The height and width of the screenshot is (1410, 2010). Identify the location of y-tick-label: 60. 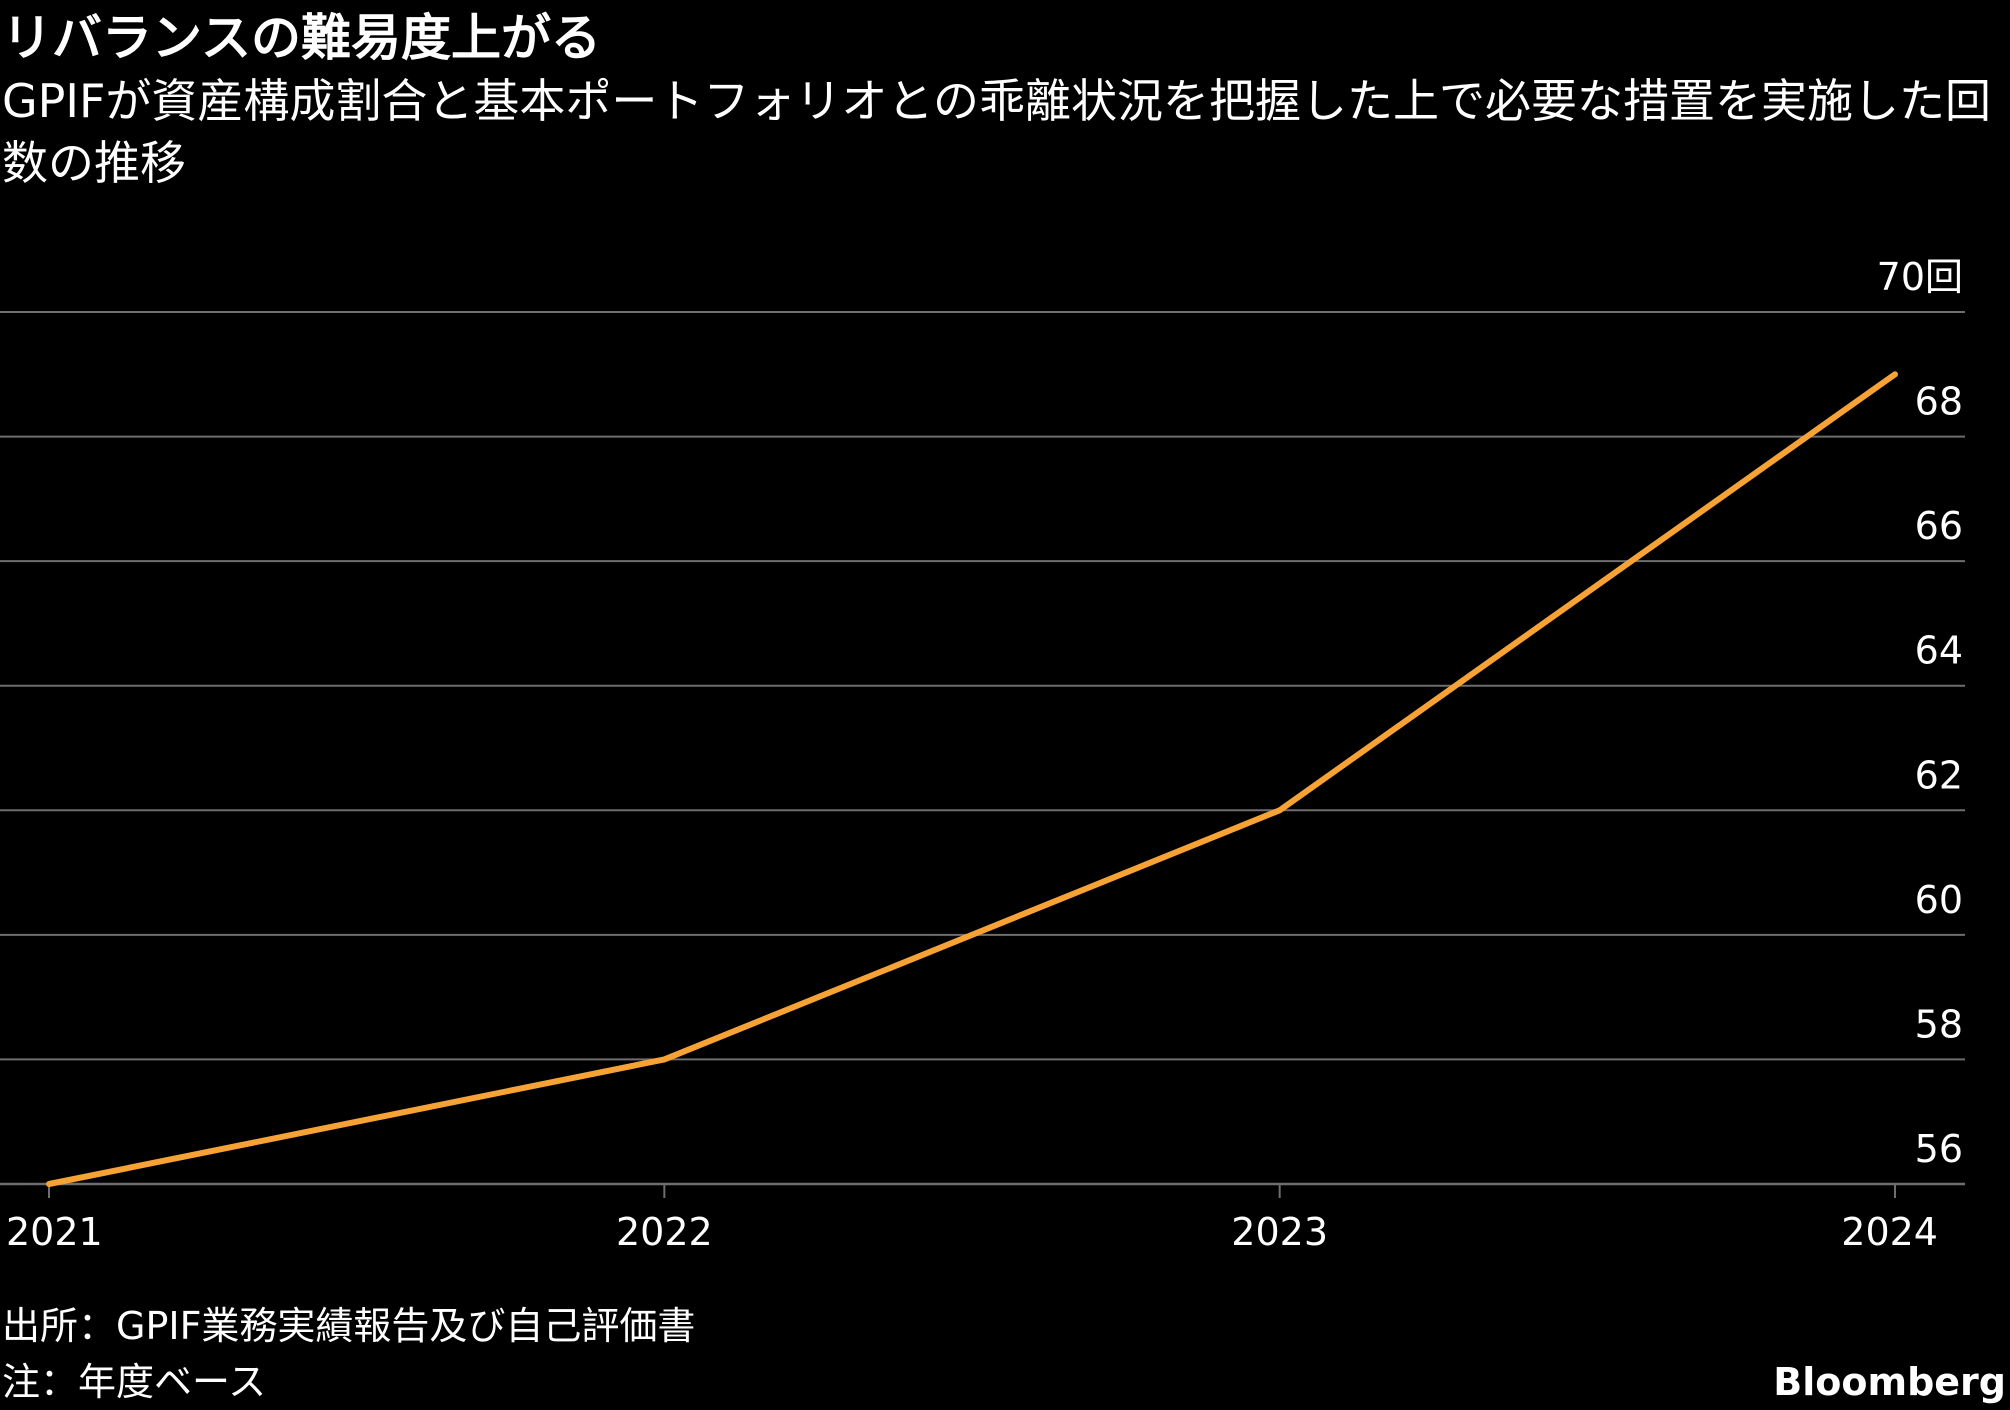
(1939, 900).